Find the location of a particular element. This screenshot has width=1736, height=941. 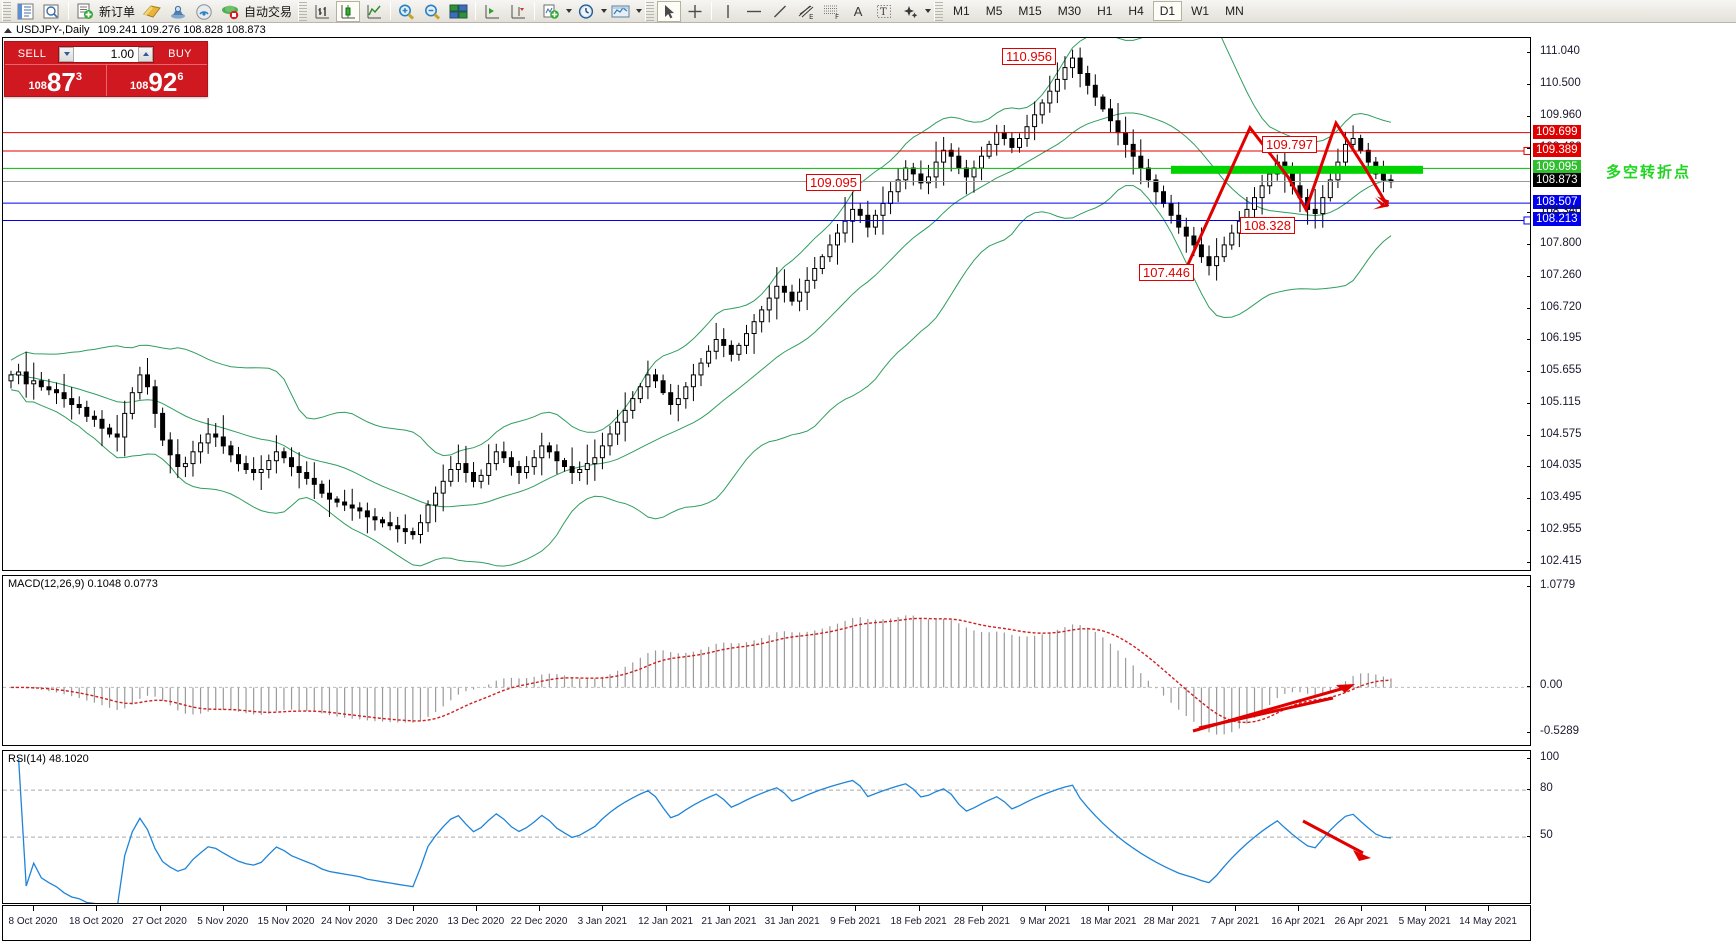

sell-price-quote: 108 87 3 is located at coordinates (55, 80).